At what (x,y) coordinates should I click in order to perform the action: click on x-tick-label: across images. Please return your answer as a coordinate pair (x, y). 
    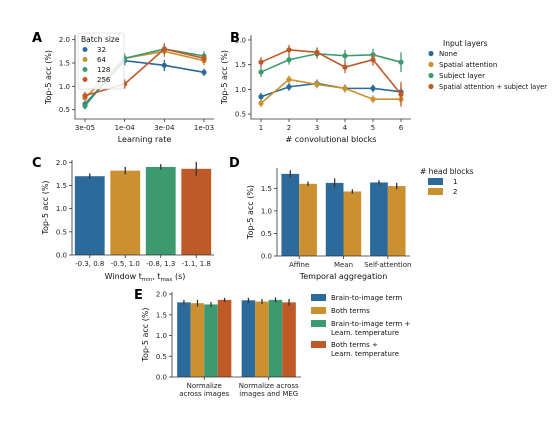
    Looking at the image, I should click on (204, 394).